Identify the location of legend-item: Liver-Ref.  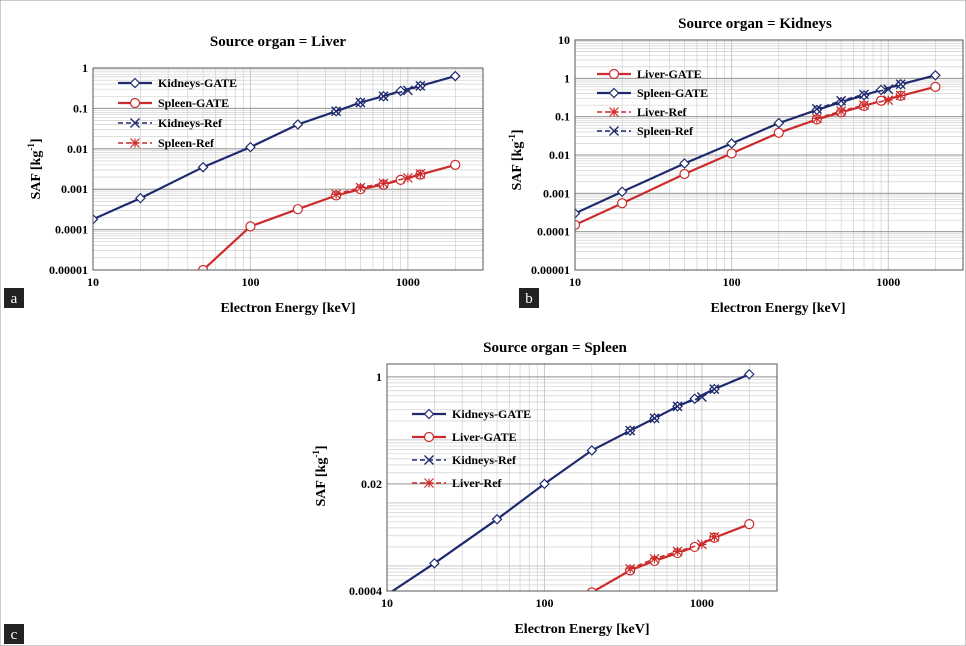
(457, 483).